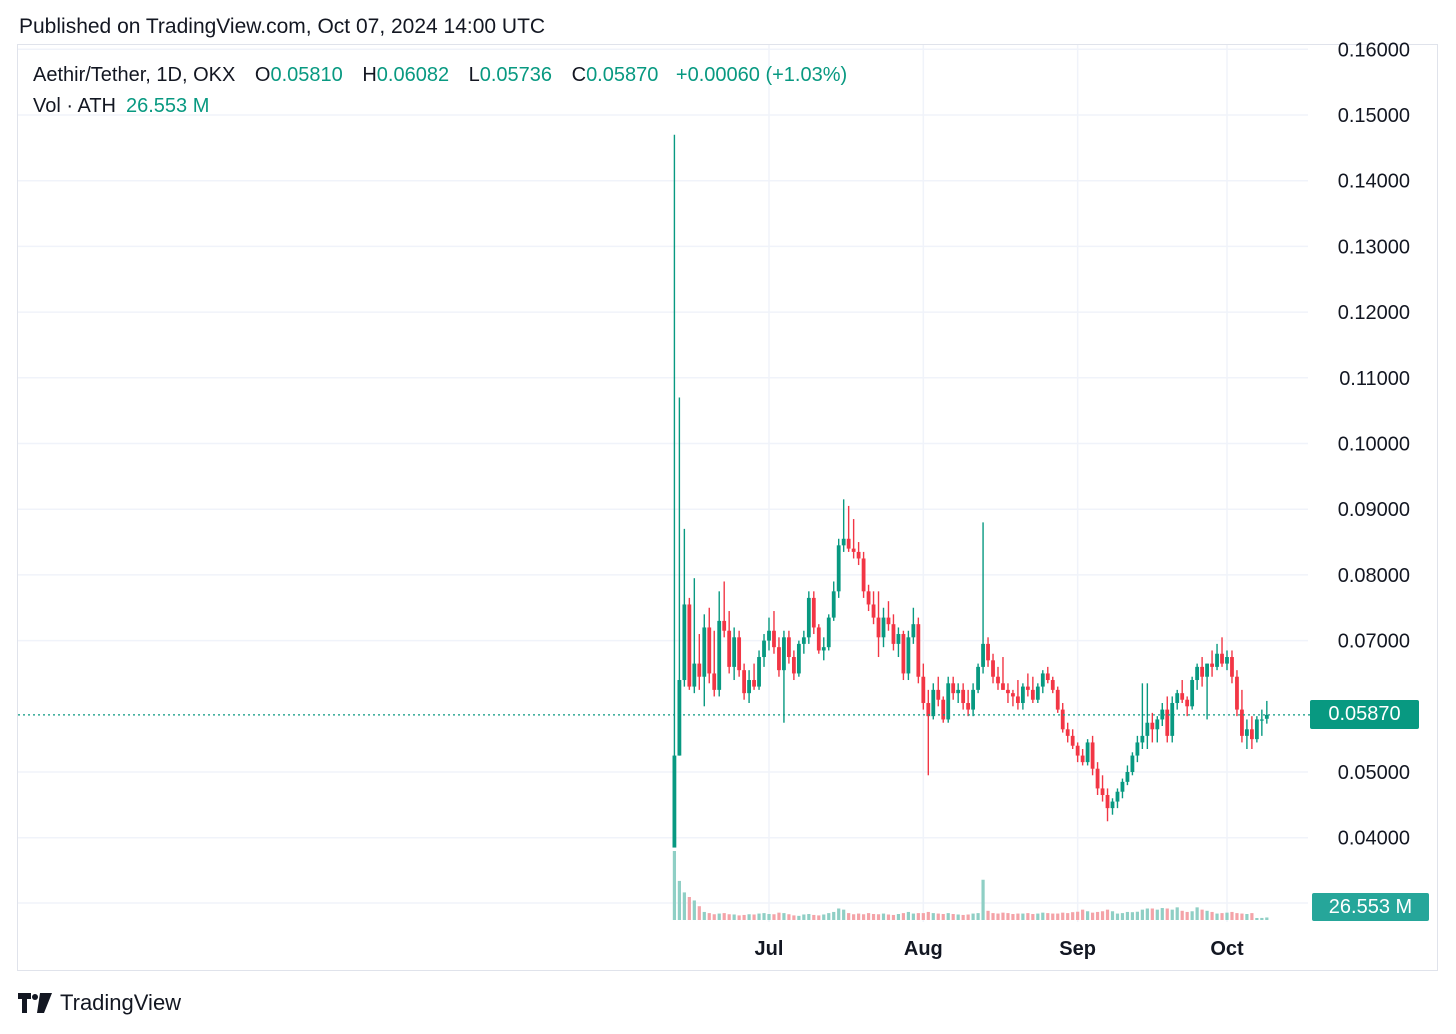 The height and width of the screenshot is (1034, 1456). What do you see at coordinates (1374, 642) in the screenshot?
I see `y-tick-label: 0.07000` at bounding box center [1374, 642].